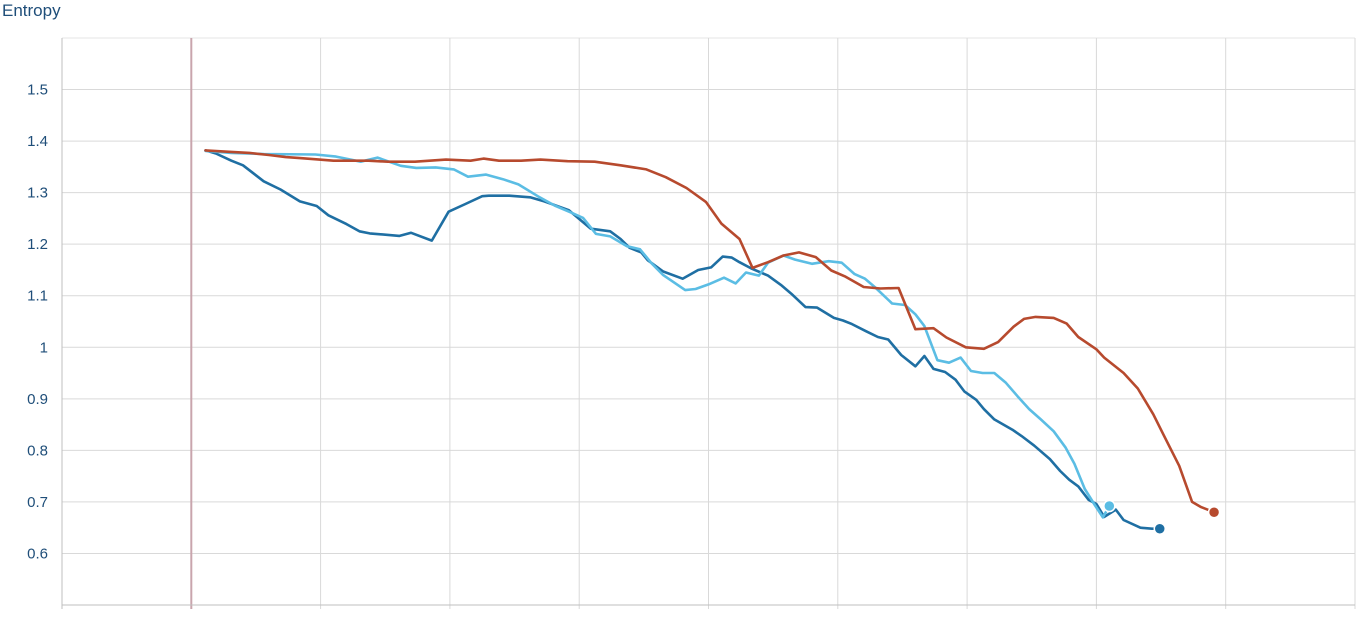 The height and width of the screenshot is (626, 1365). Describe the element at coordinates (37, 399) in the screenshot. I see `y-tick-label-3: 0.9` at that location.